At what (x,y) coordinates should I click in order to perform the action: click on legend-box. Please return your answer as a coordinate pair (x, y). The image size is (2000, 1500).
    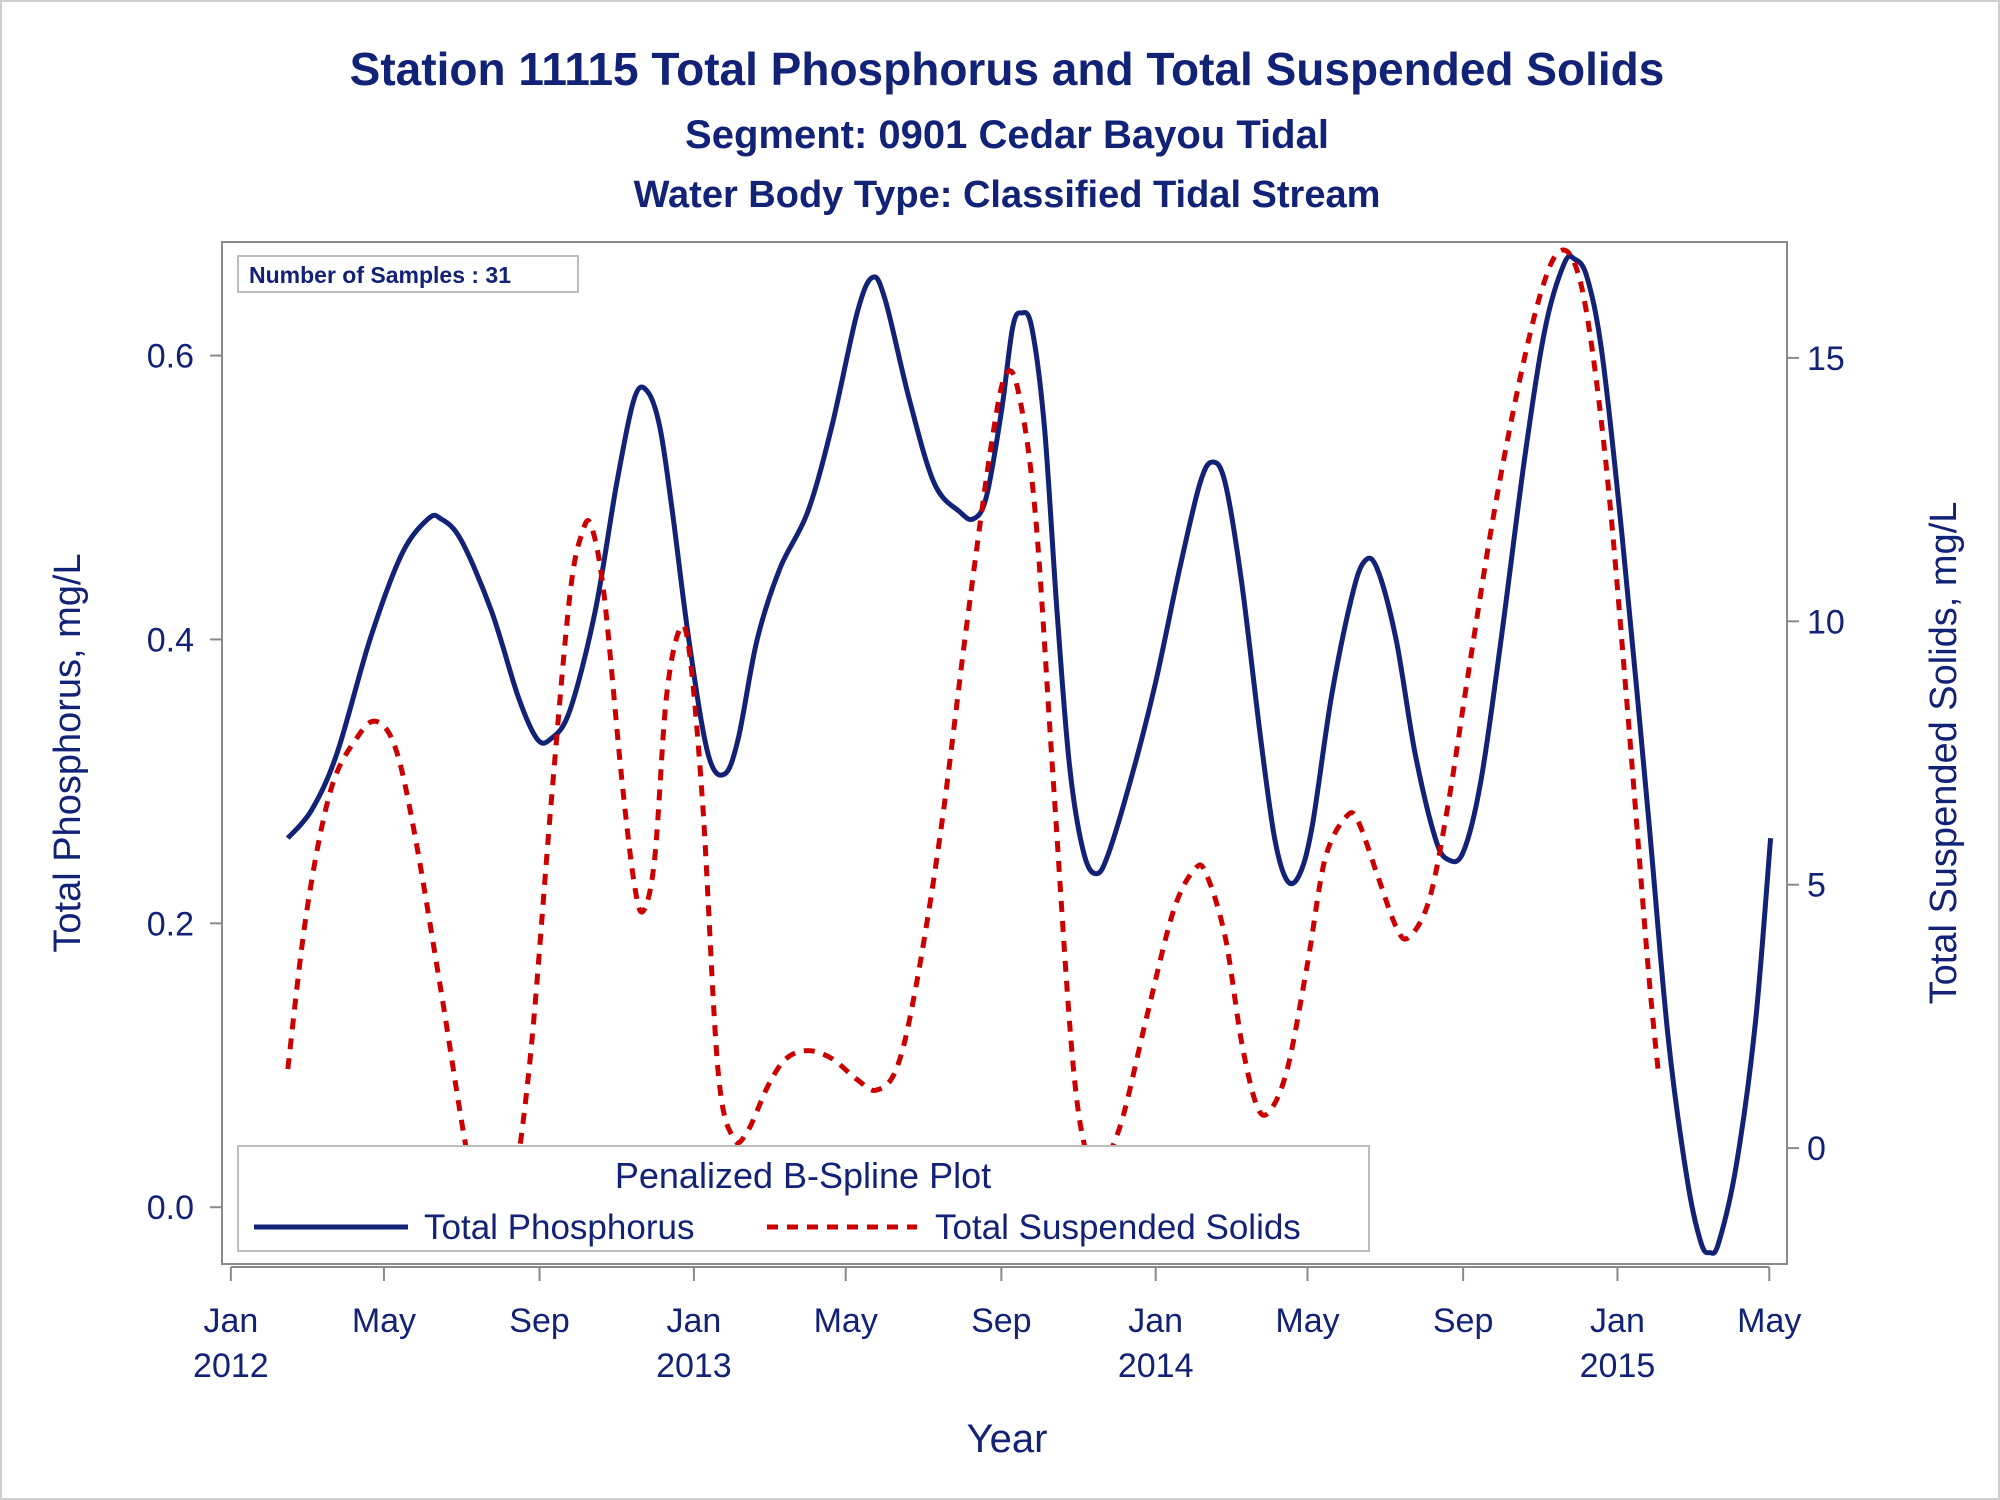
    Looking at the image, I should click on (803, 1198).